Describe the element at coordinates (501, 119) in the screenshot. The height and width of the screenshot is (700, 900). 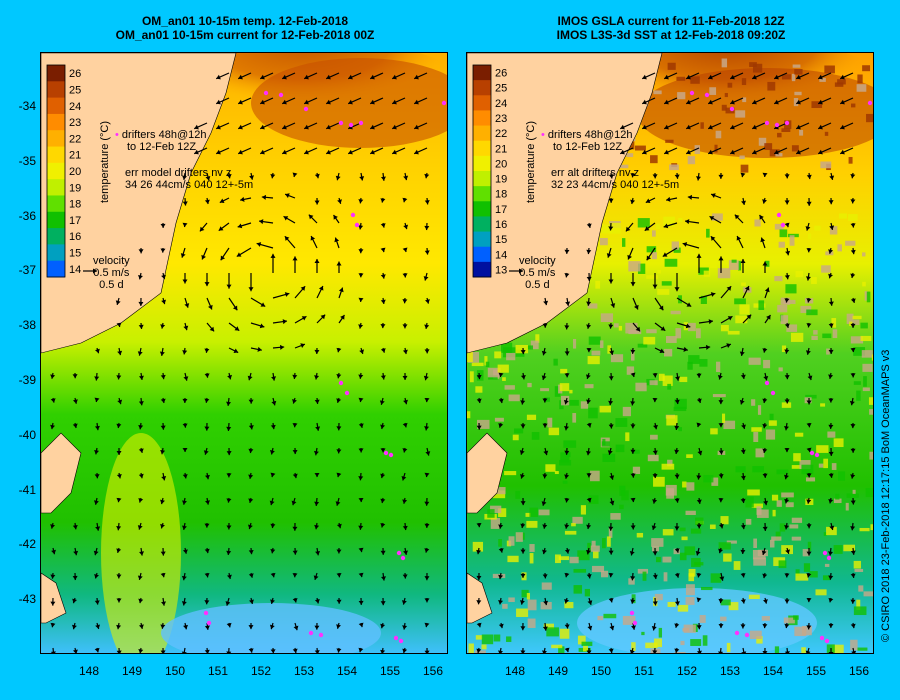
I see `colorbar-tick: 23` at that location.